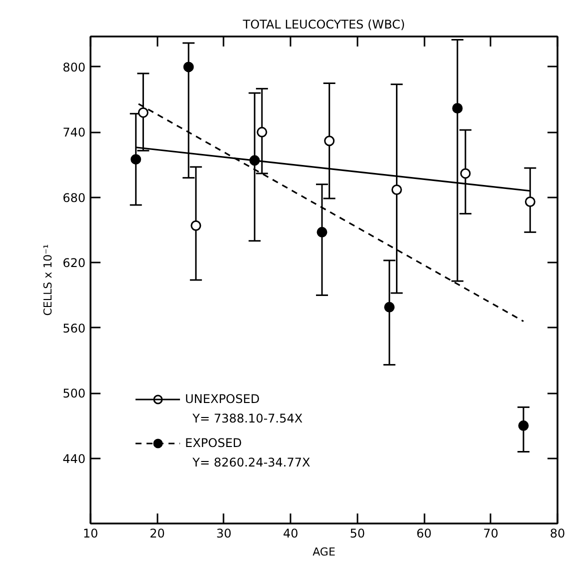  What do you see at coordinates (290, 533) in the screenshot?
I see `x-tick-label: 40` at bounding box center [290, 533].